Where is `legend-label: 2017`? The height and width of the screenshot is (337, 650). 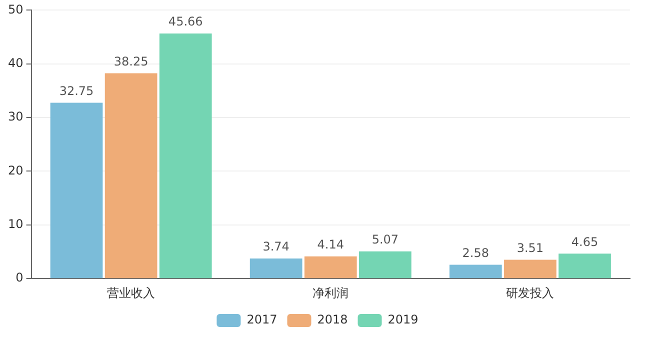
legend-label: 2017 is located at coordinates (262, 319).